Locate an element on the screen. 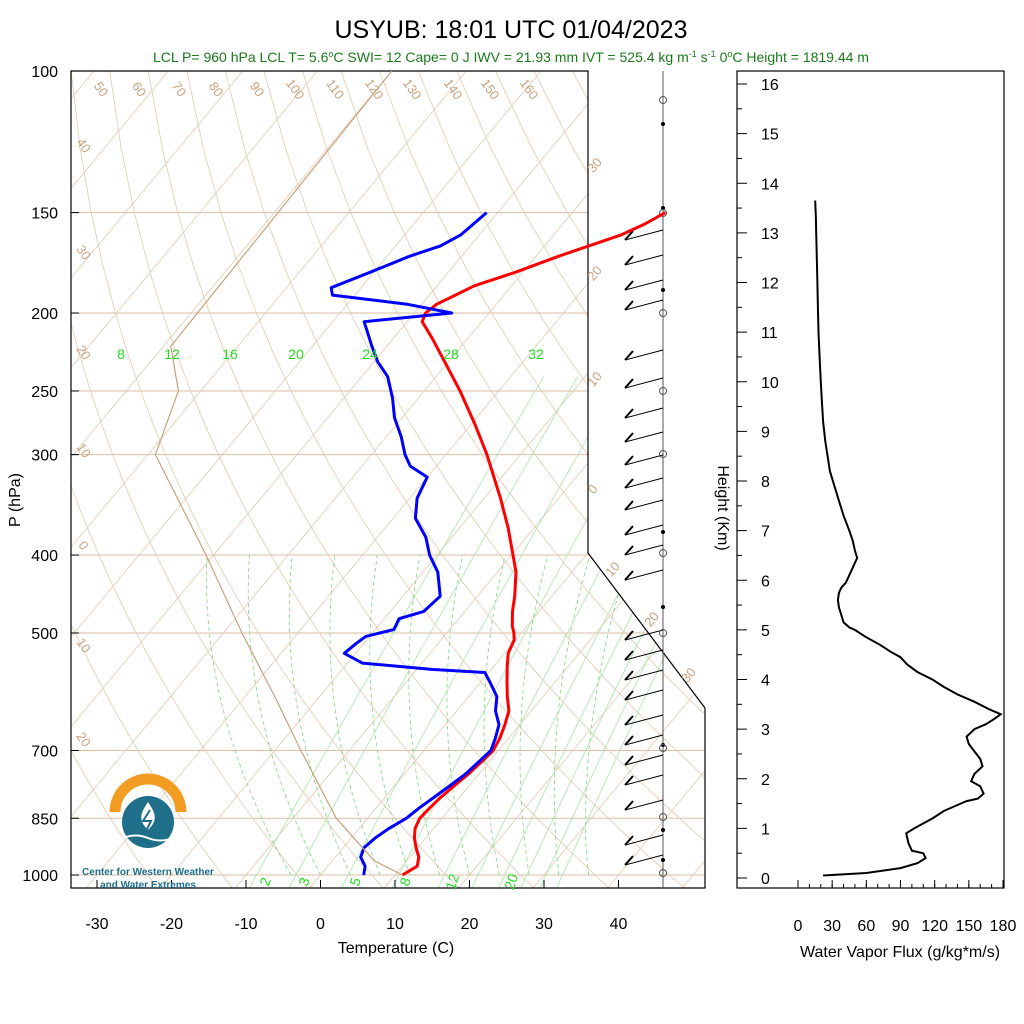  mixing-ratio-label: 16 is located at coordinates (230, 354).